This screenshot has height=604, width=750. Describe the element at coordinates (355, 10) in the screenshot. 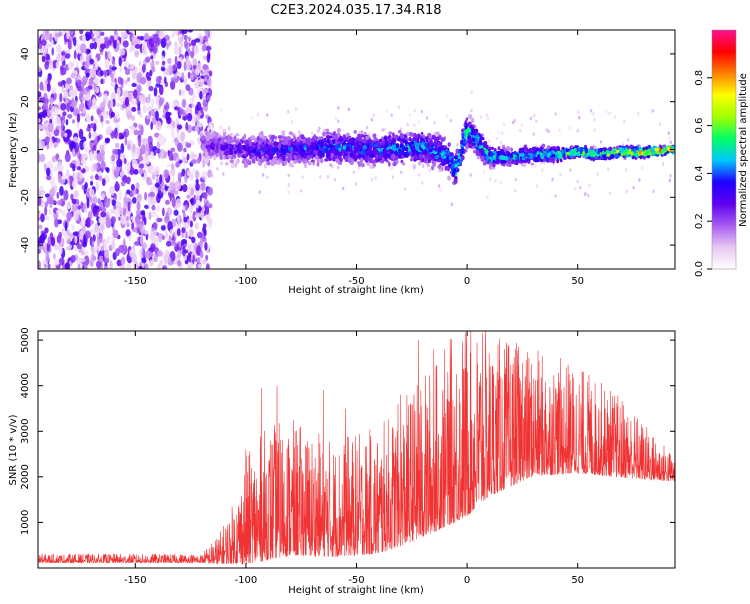

I see `figure-title: C2E3.2024.035.17.34.R18` at that location.